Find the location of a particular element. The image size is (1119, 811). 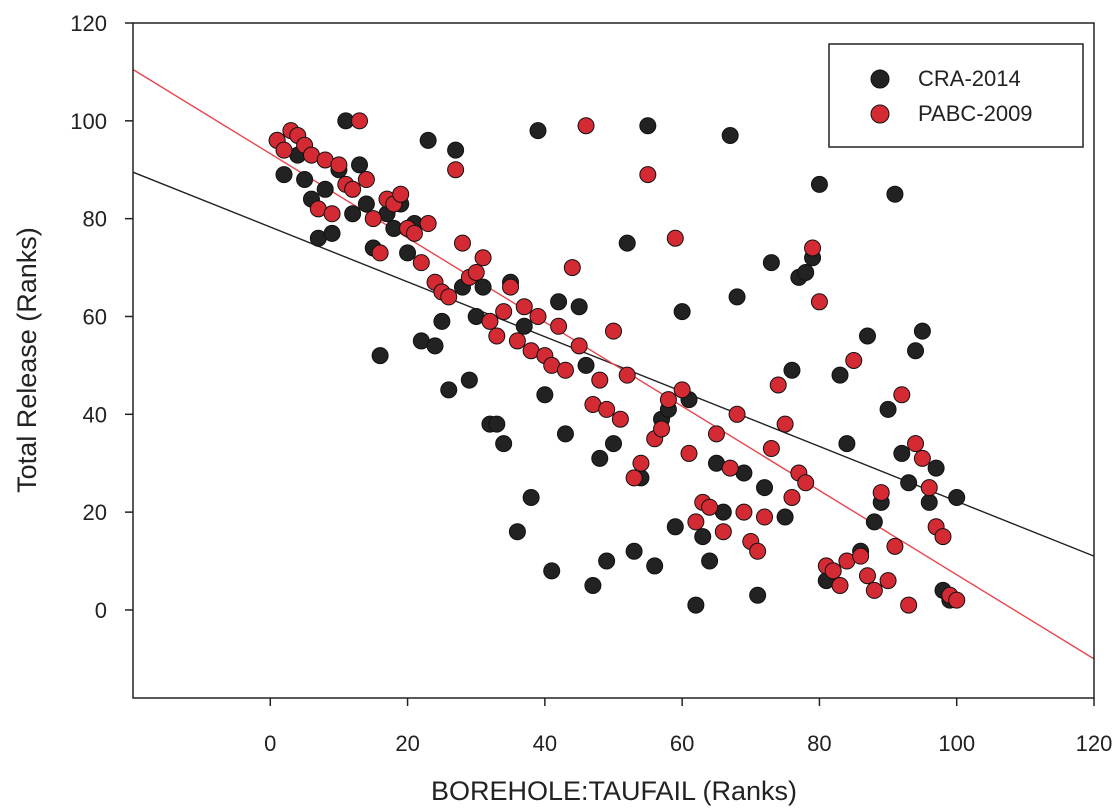

x-axis-title: BOREHOLE:TAUFAIL (Ranks) is located at coordinates (614, 791).